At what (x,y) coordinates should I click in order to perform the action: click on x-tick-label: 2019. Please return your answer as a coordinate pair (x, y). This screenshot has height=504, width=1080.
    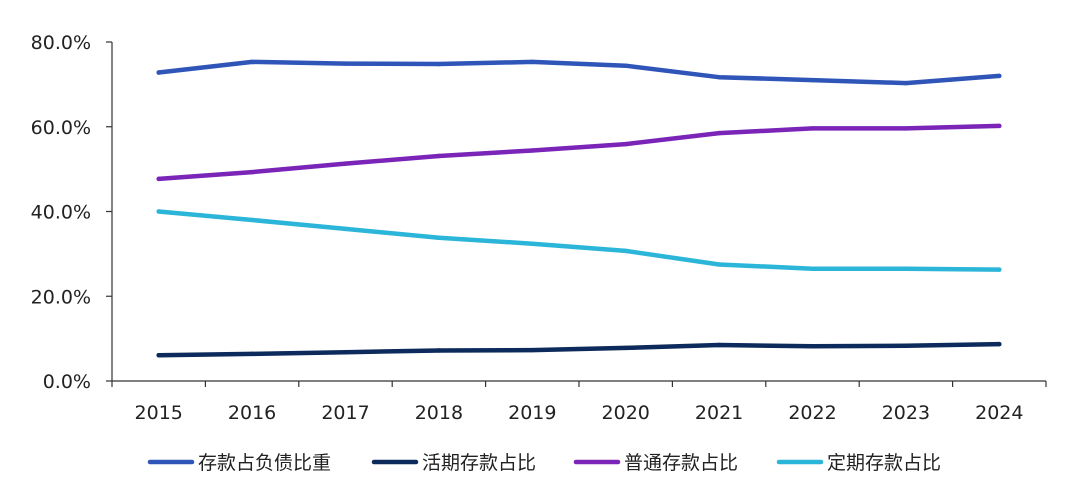
    Looking at the image, I should click on (532, 413).